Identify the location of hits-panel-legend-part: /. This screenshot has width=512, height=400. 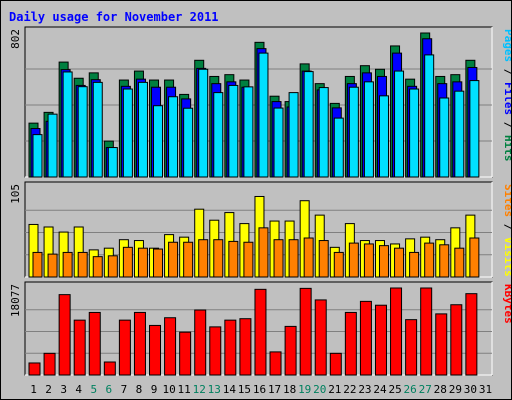
(506, 125).